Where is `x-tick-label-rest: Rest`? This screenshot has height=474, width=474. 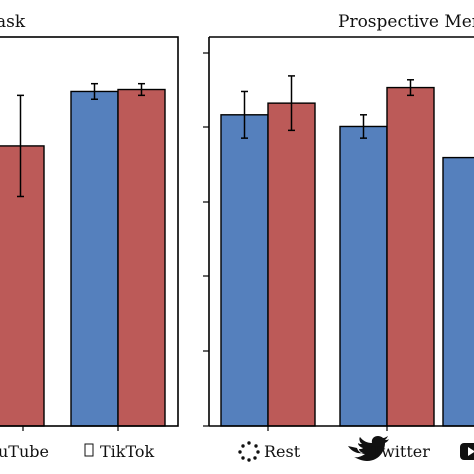 x-tick-label-rest: Rest is located at coordinates (282, 451).